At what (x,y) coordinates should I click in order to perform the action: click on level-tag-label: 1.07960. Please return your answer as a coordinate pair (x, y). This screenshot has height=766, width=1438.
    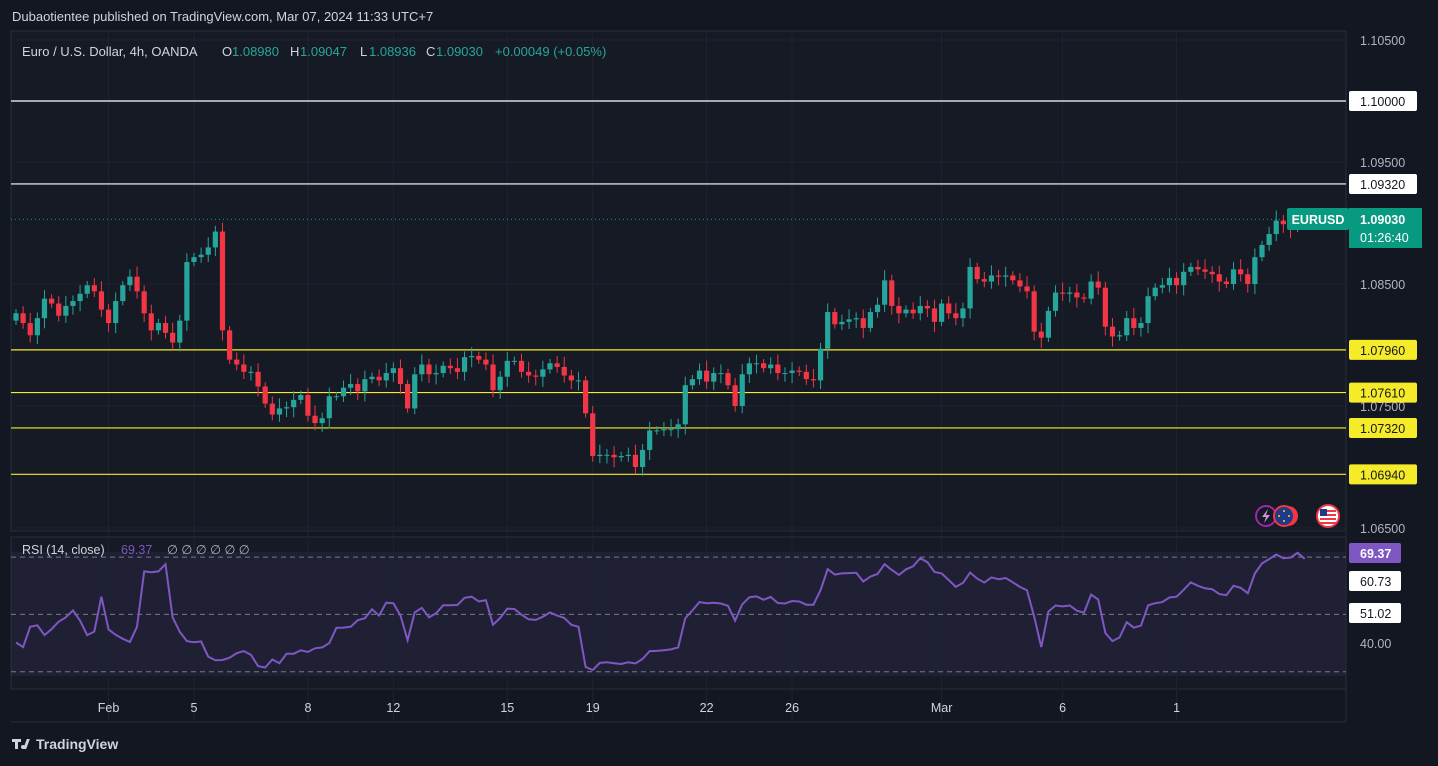
    Looking at the image, I should click on (1382, 351).